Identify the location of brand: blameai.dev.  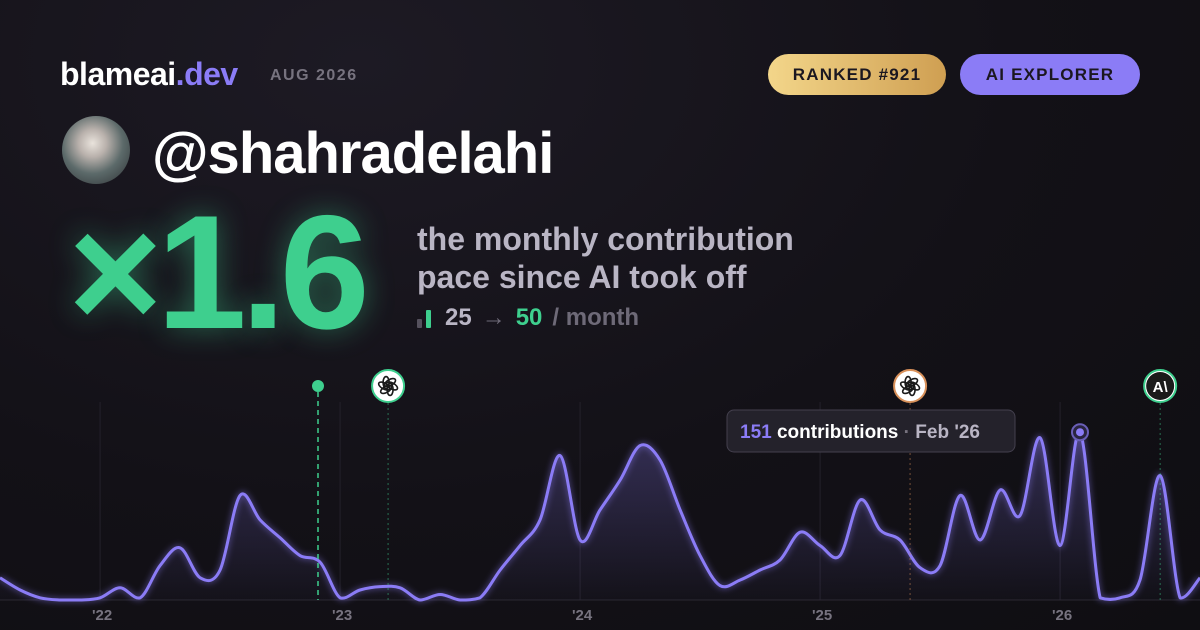
(149, 74).